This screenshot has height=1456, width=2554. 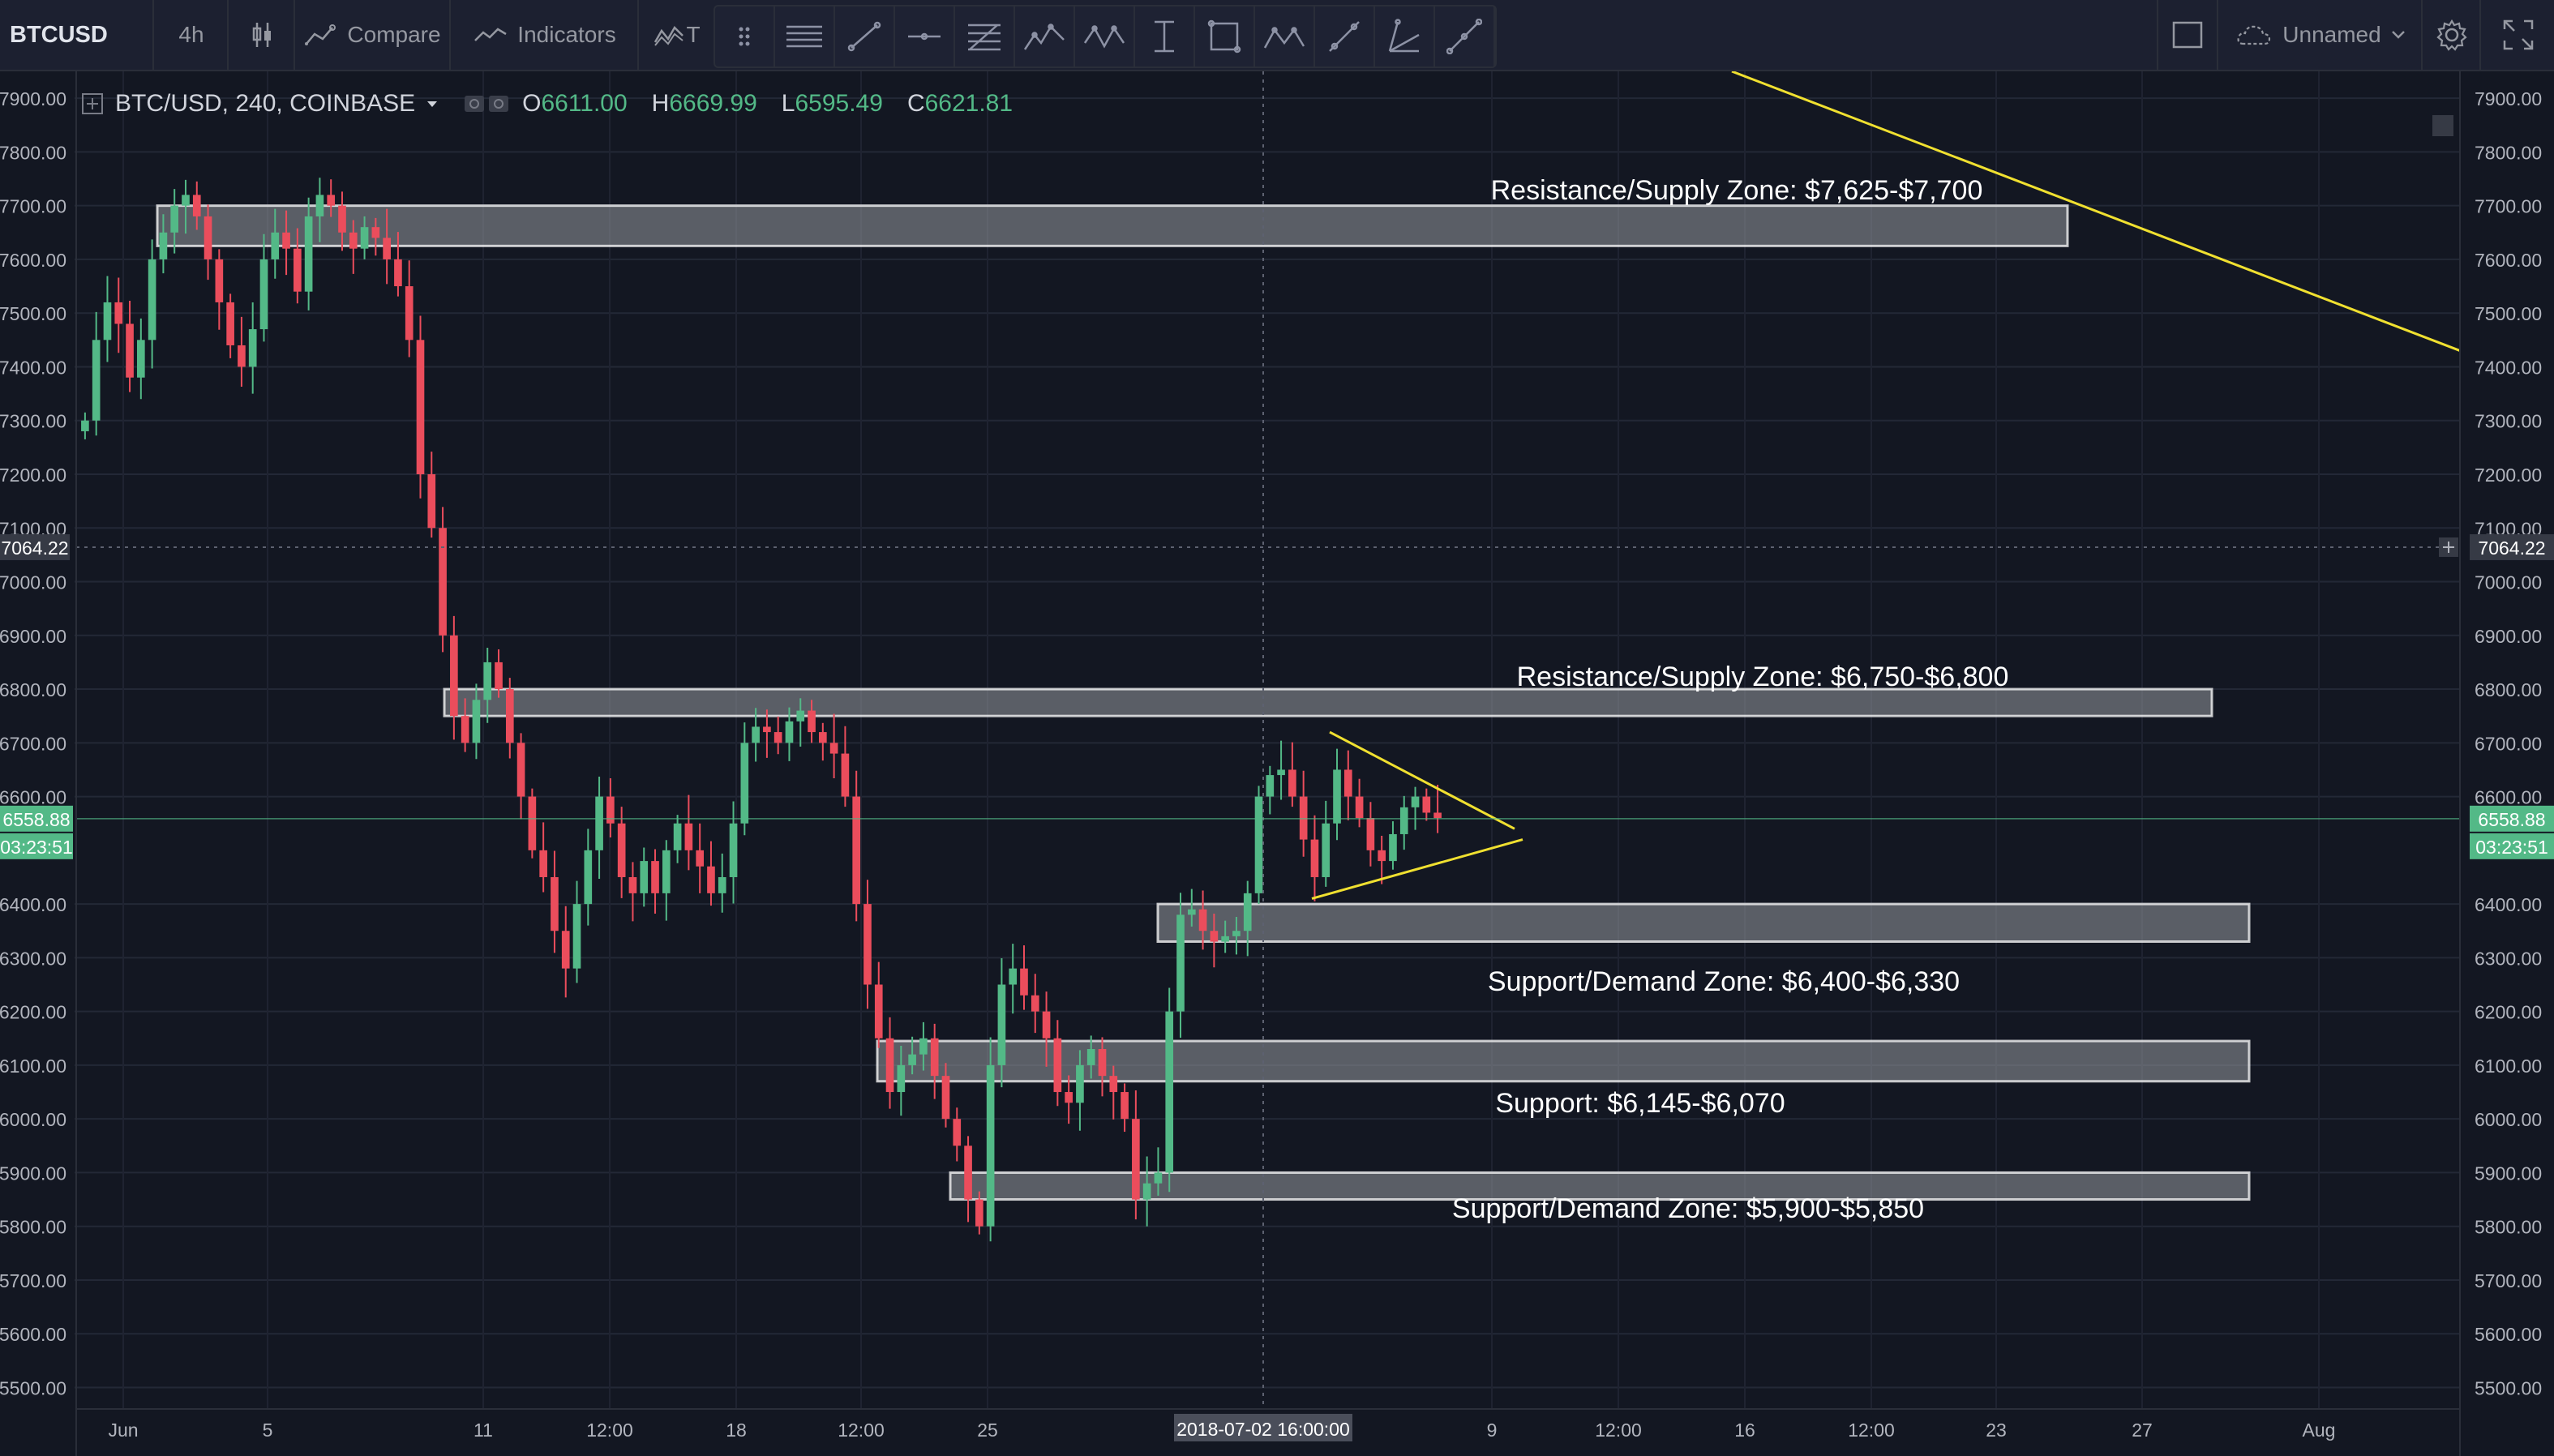 What do you see at coordinates (1045, 36) in the screenshot?
I see `elliott-wave-tool` at bounding box center [1045, 36].